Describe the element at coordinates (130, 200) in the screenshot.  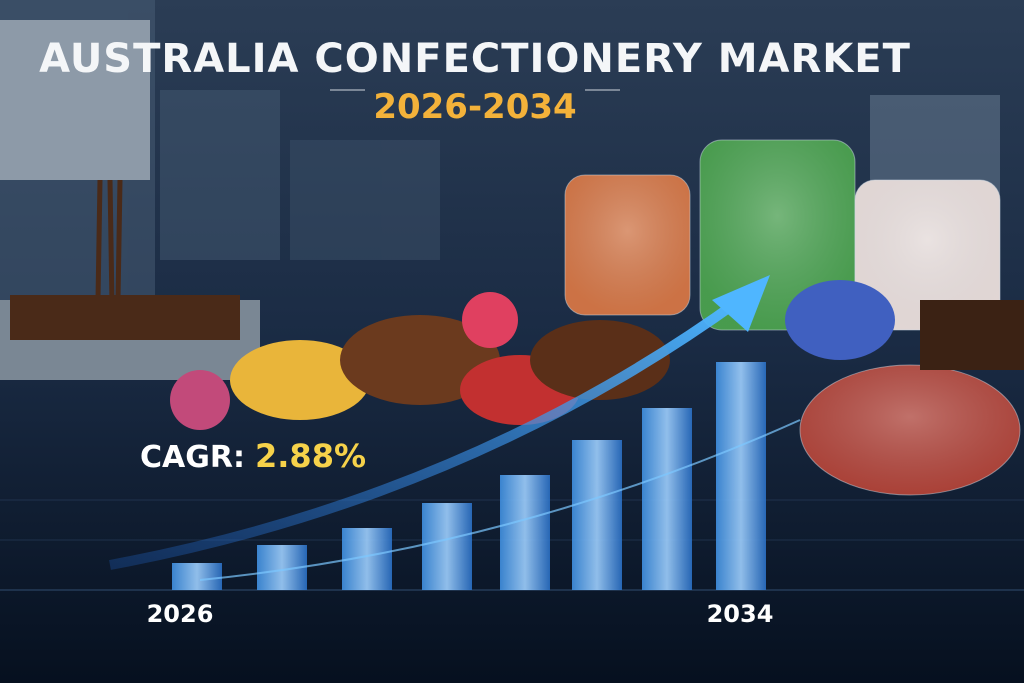
I see `chocolate-machine` at that location.